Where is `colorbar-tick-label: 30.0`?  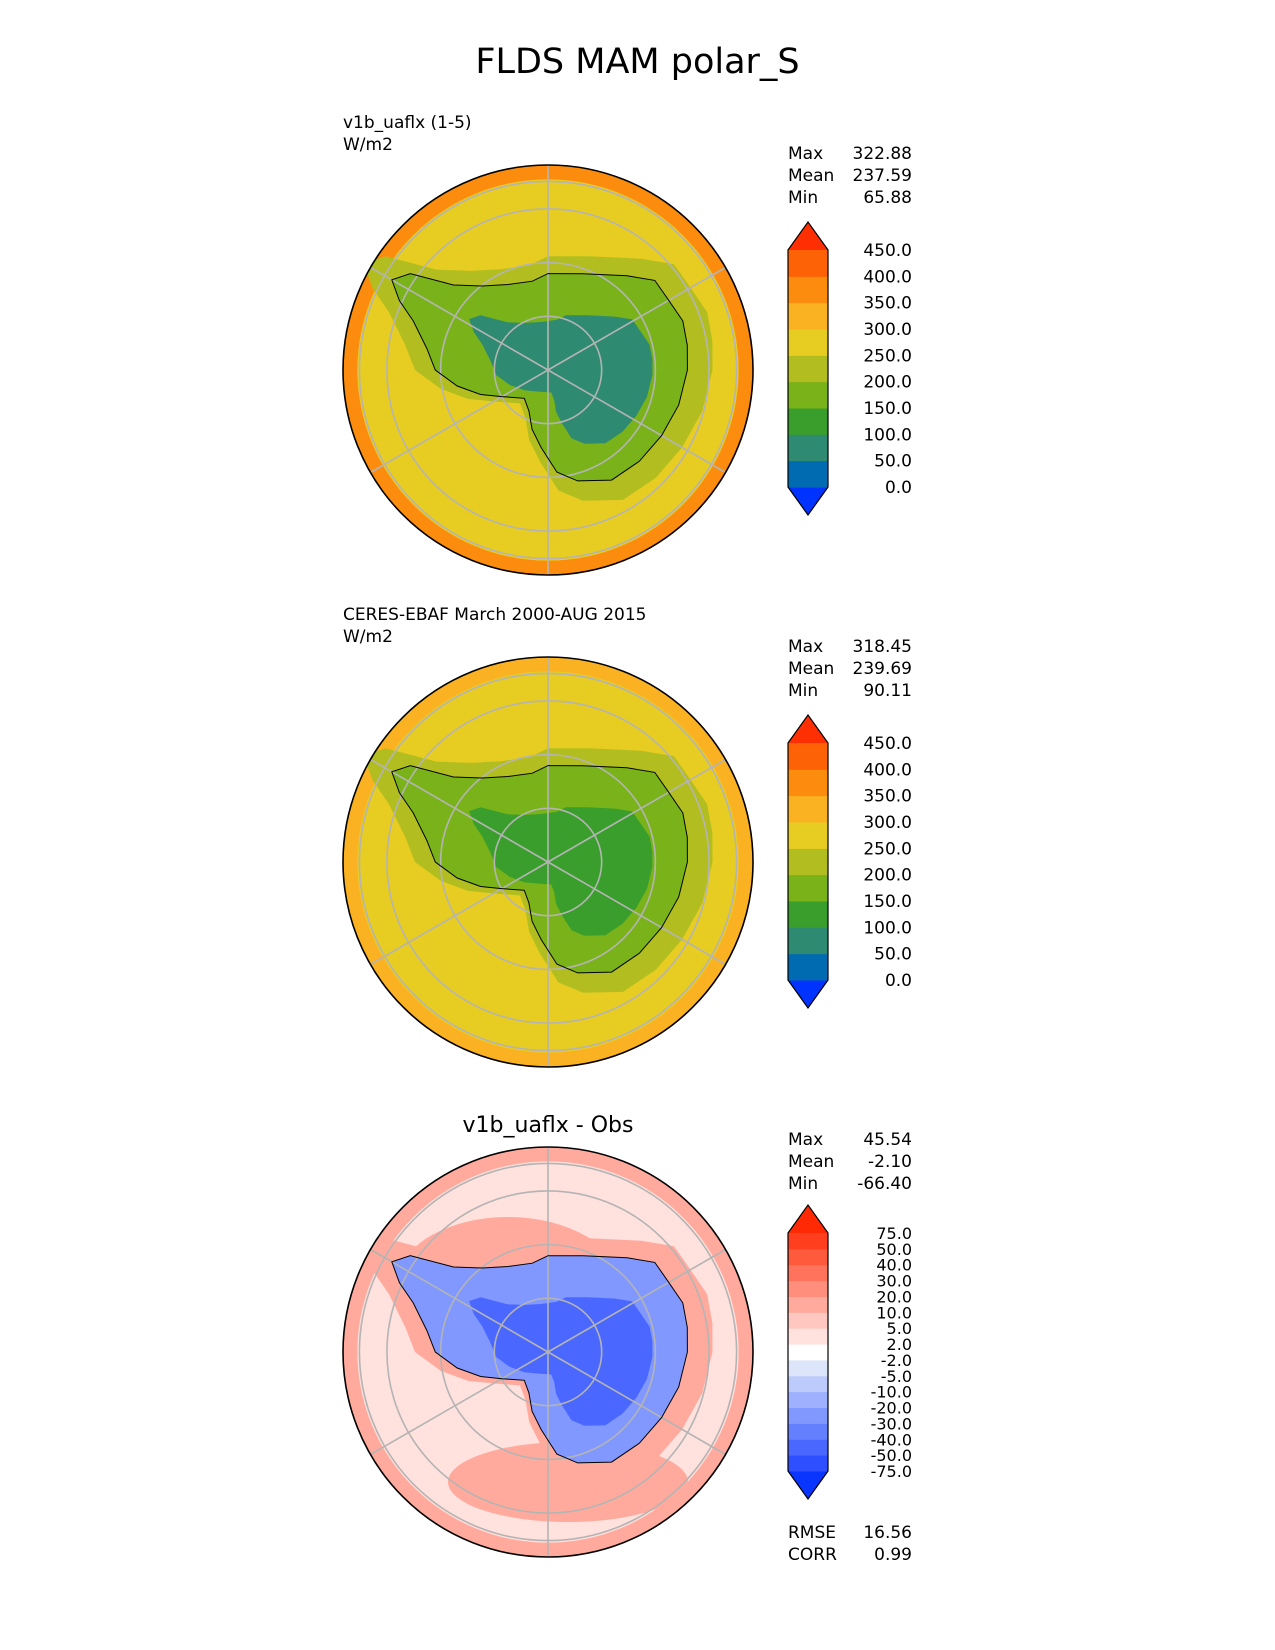 colorbar-tick-label: 30.0 is located at coordinates (894, 1281).